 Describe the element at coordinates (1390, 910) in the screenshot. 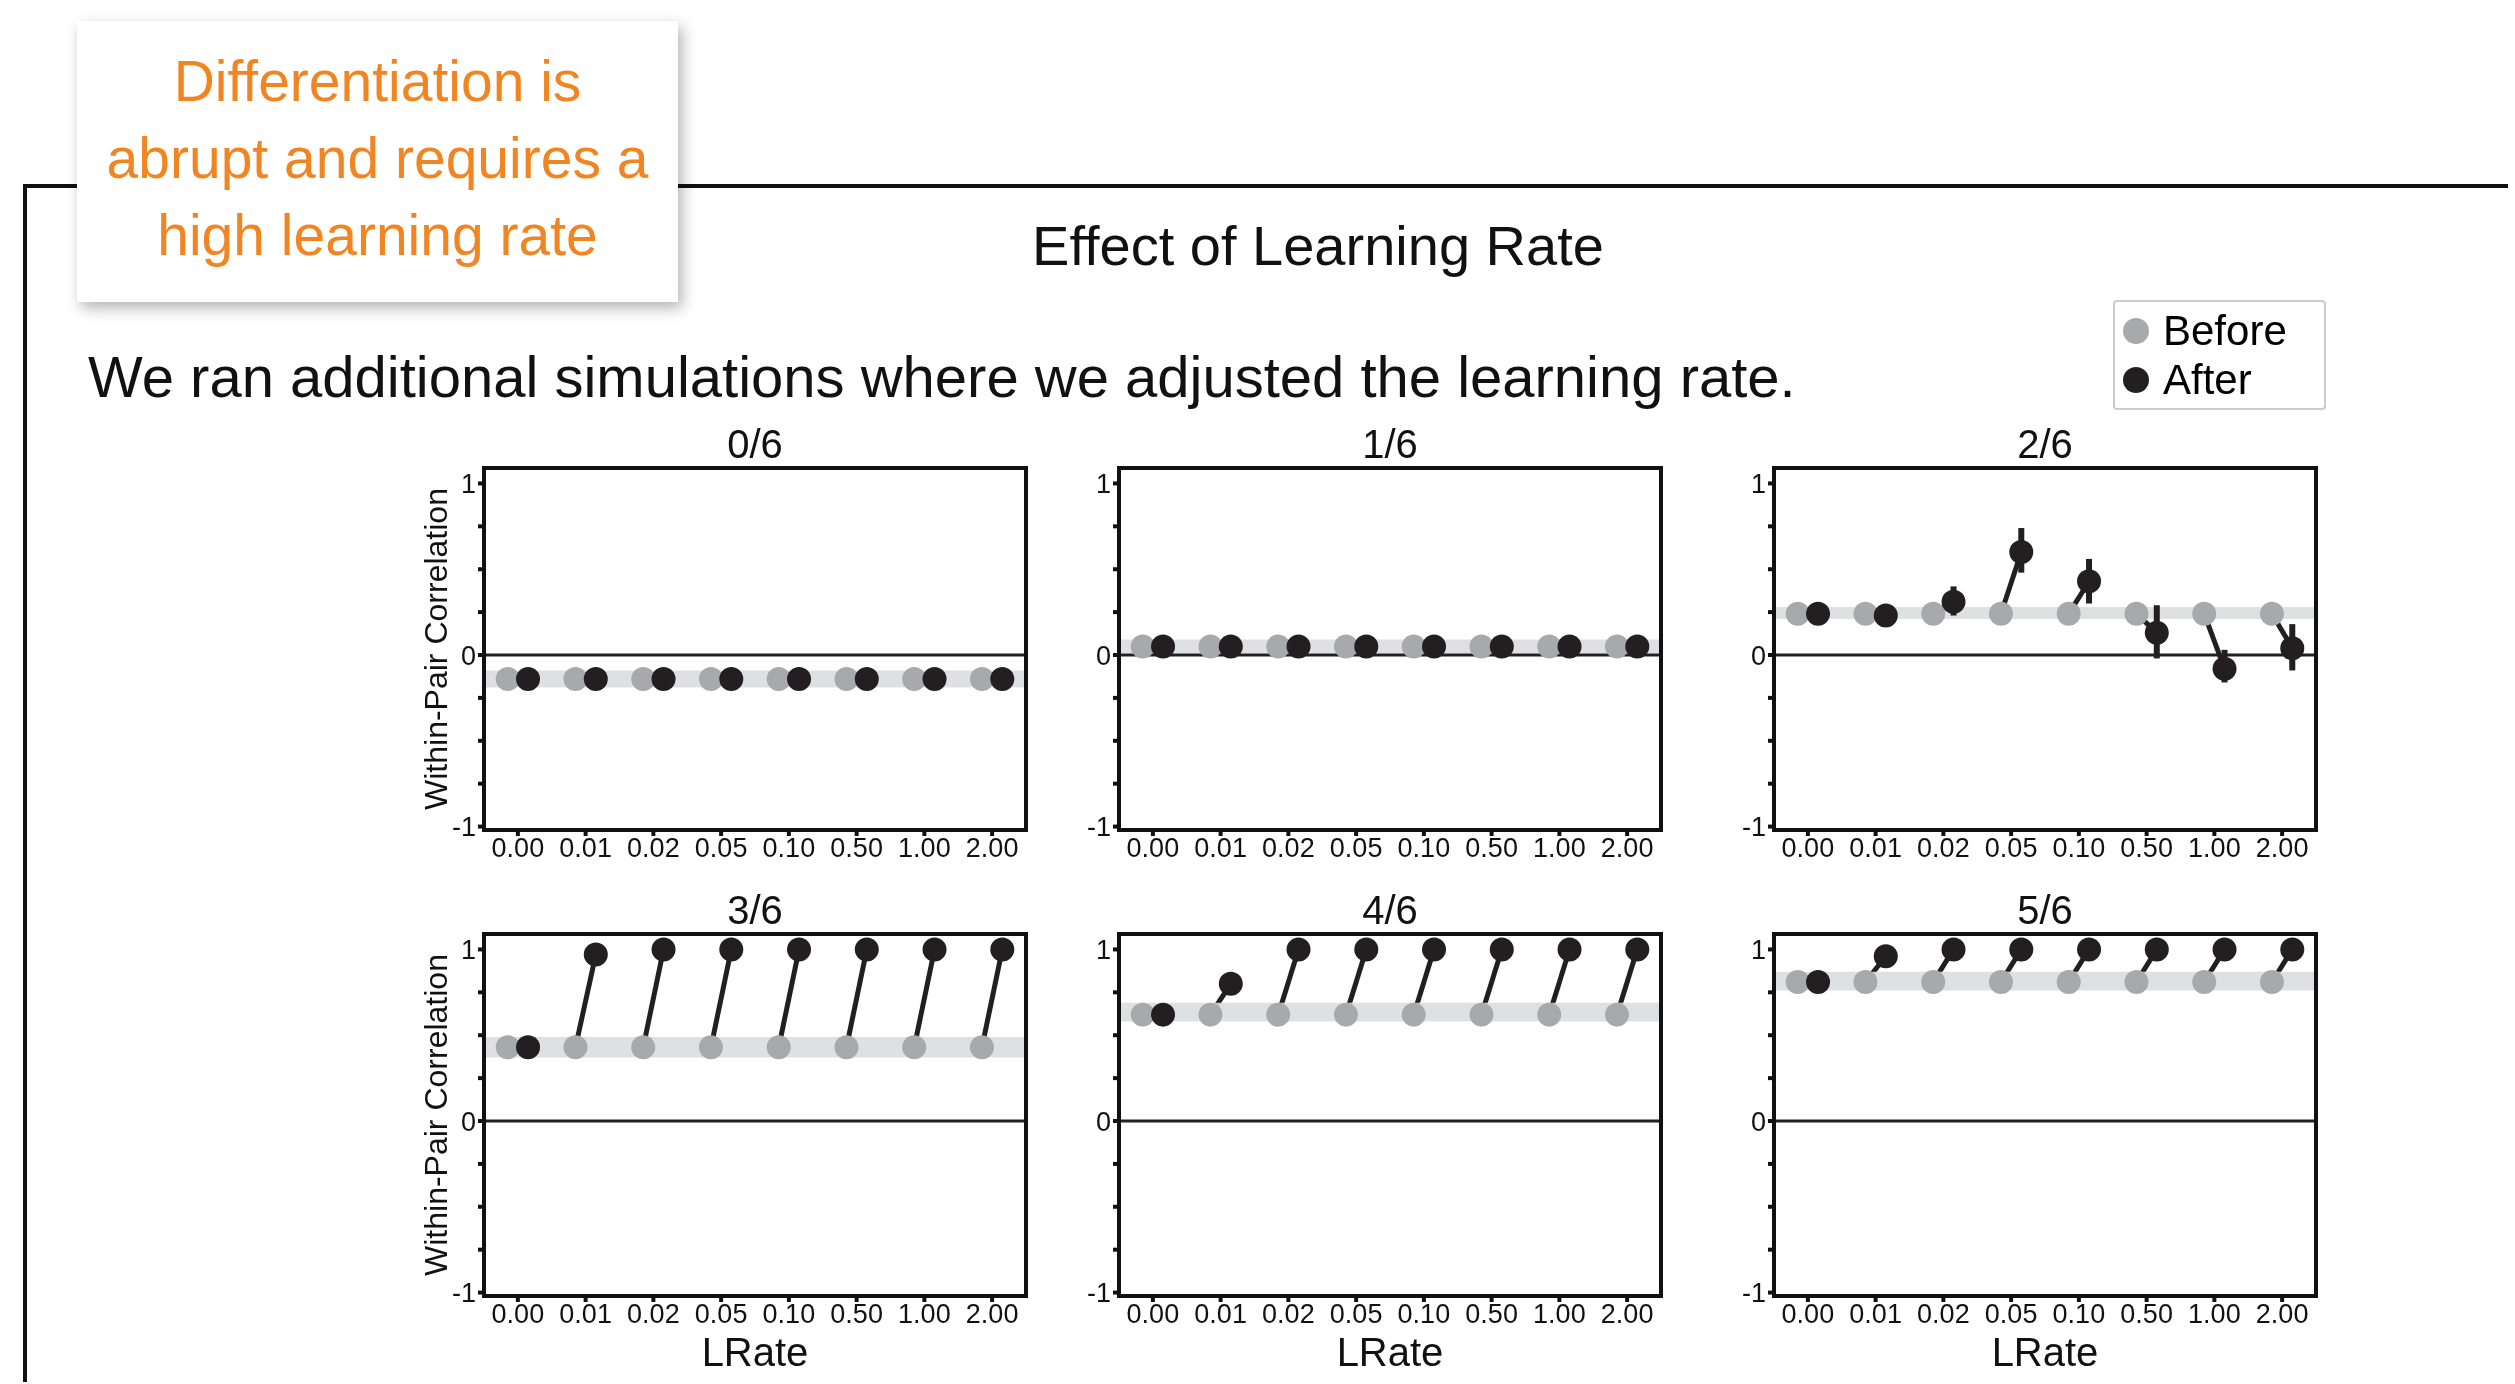

I see `chart-title: 4/6` at that location.